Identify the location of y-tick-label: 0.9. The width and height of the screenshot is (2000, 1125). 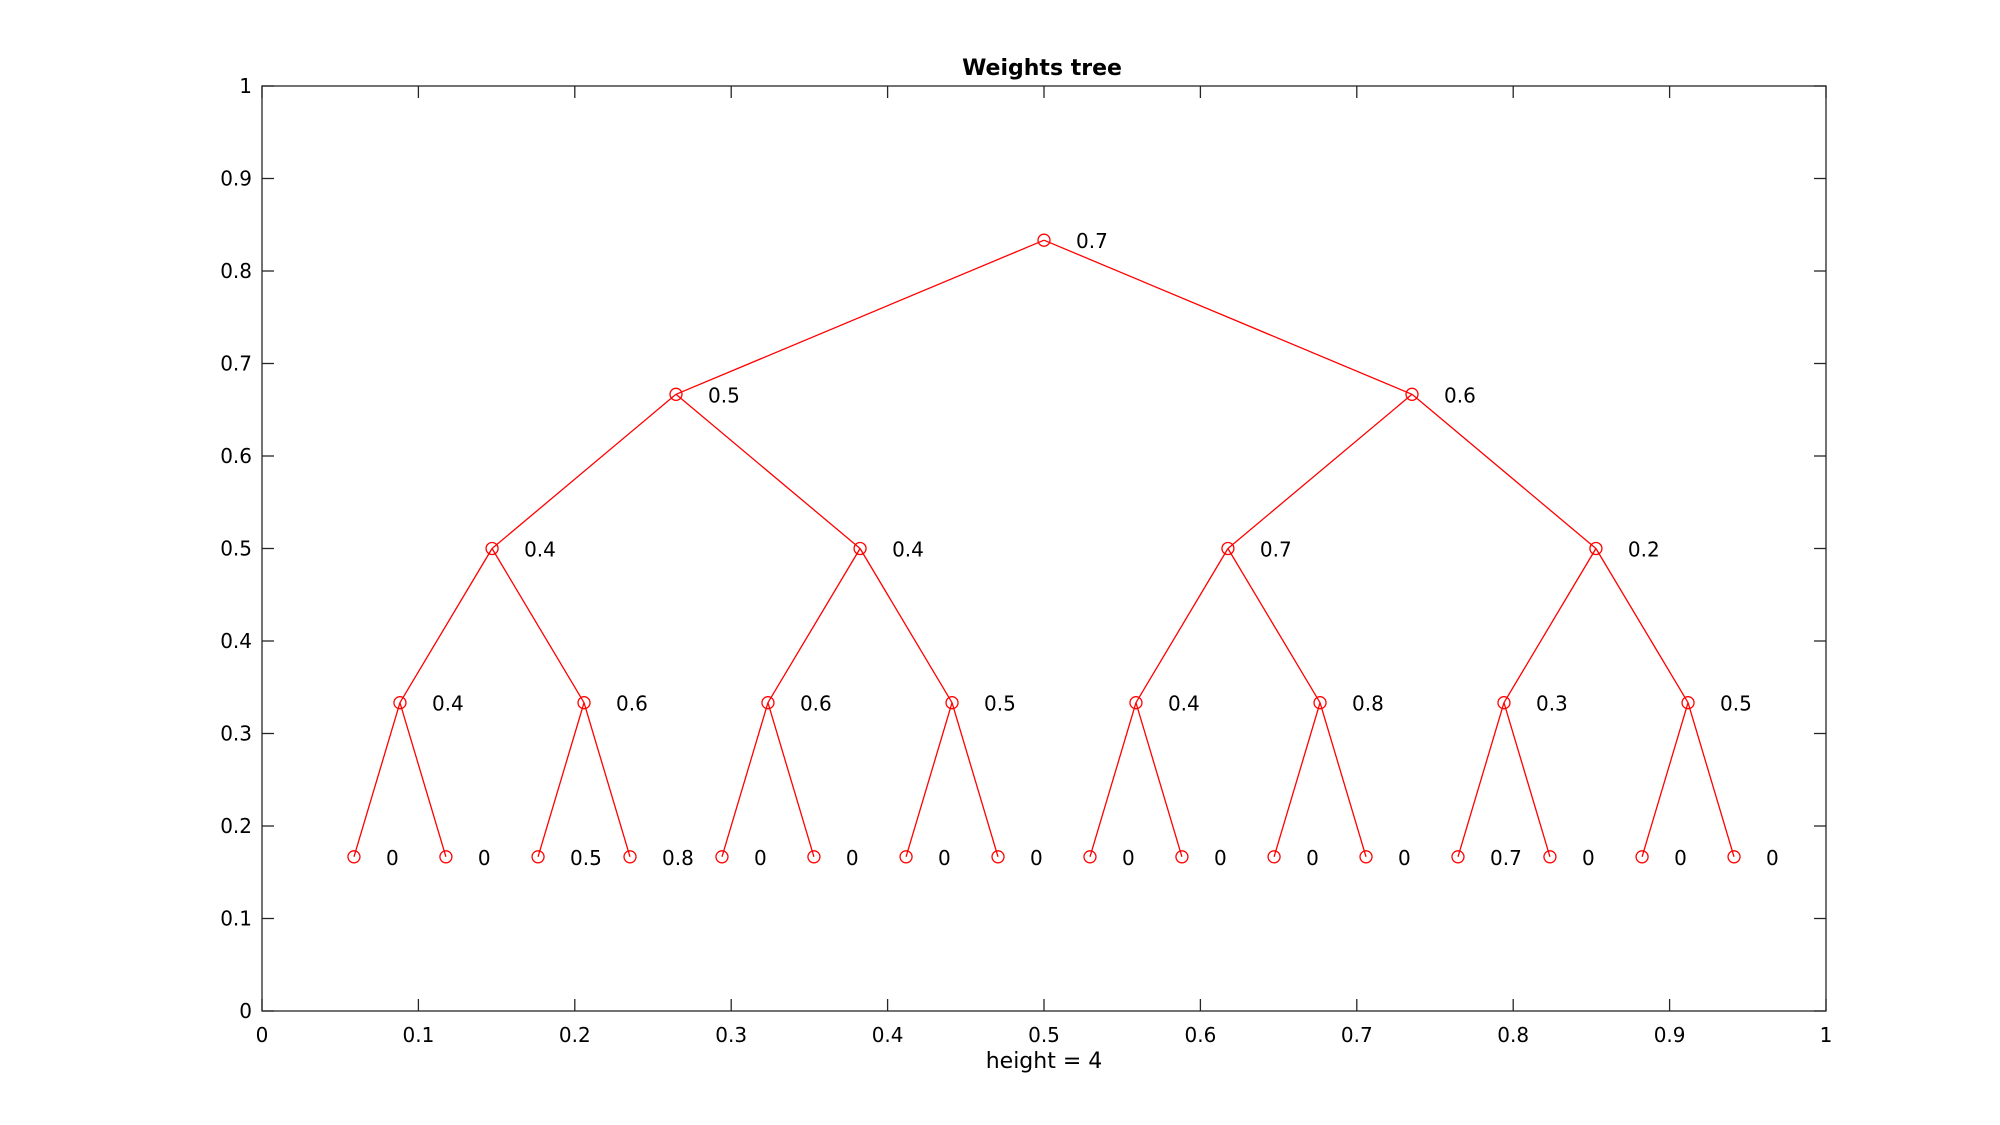
(236, 179).